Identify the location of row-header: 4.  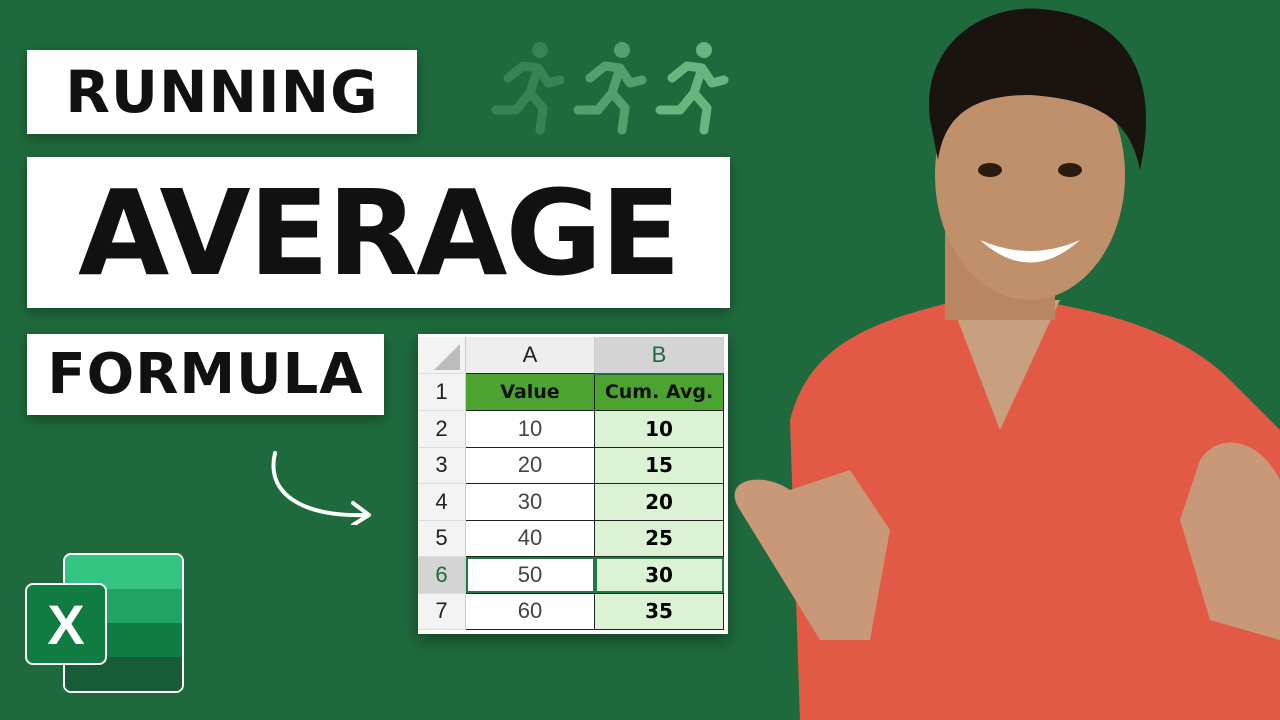
(442, 502).